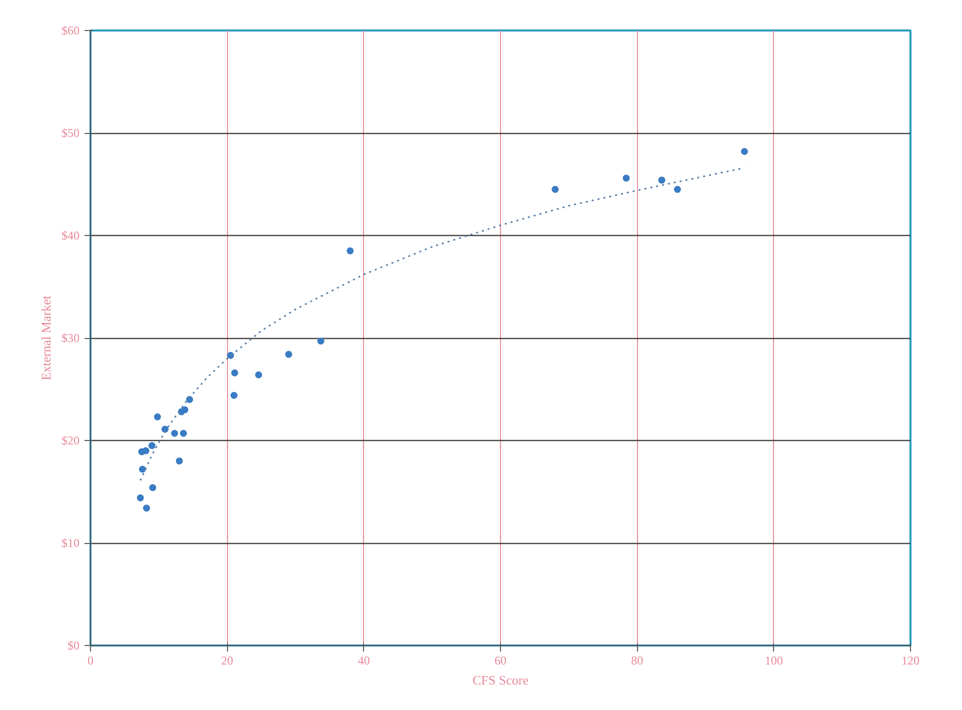  Describe the element at coordinates (637, 661) in the screenshot. I see `x-tick-label: 80` at that location.